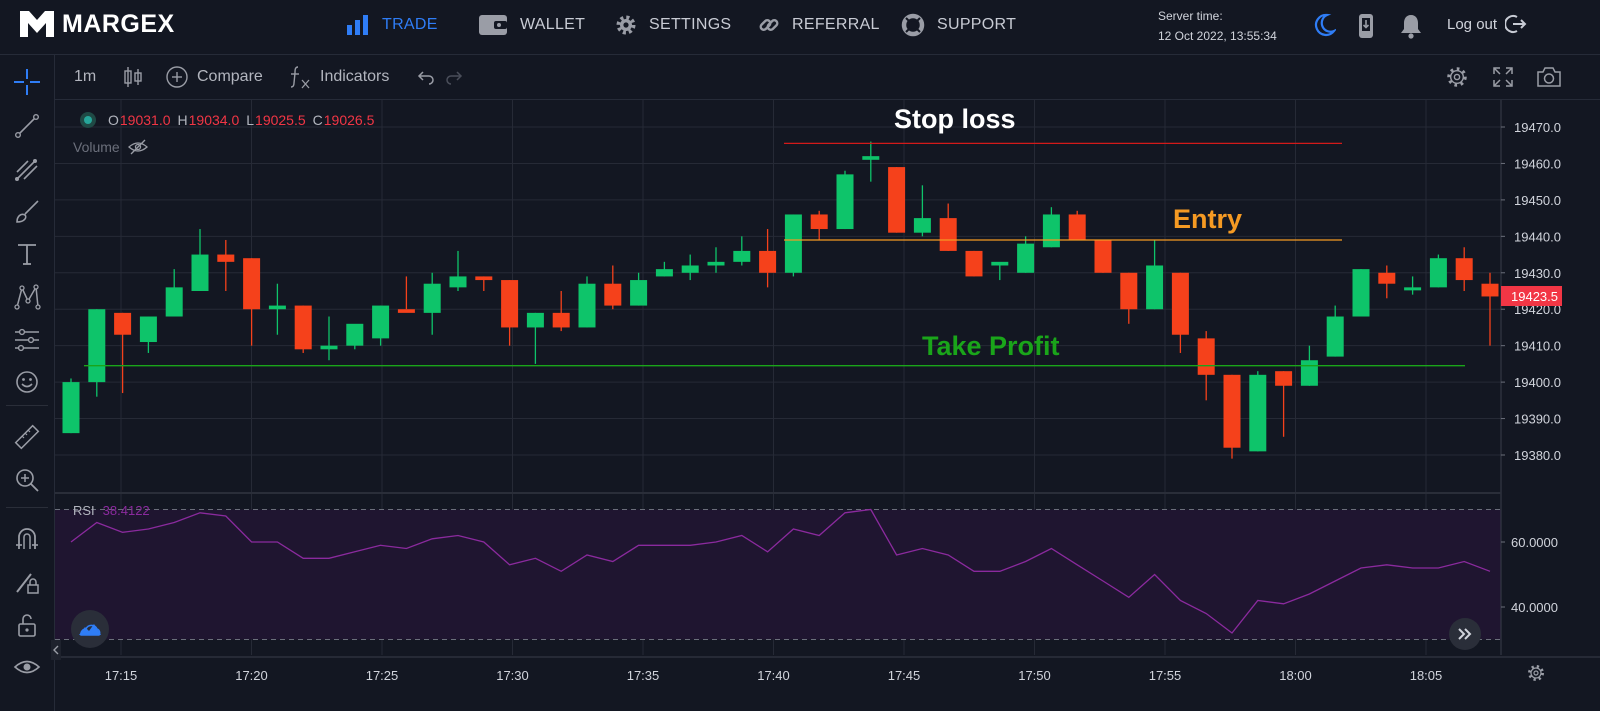  I want to click on time-tick-label: 17:35, so click(643, 675).